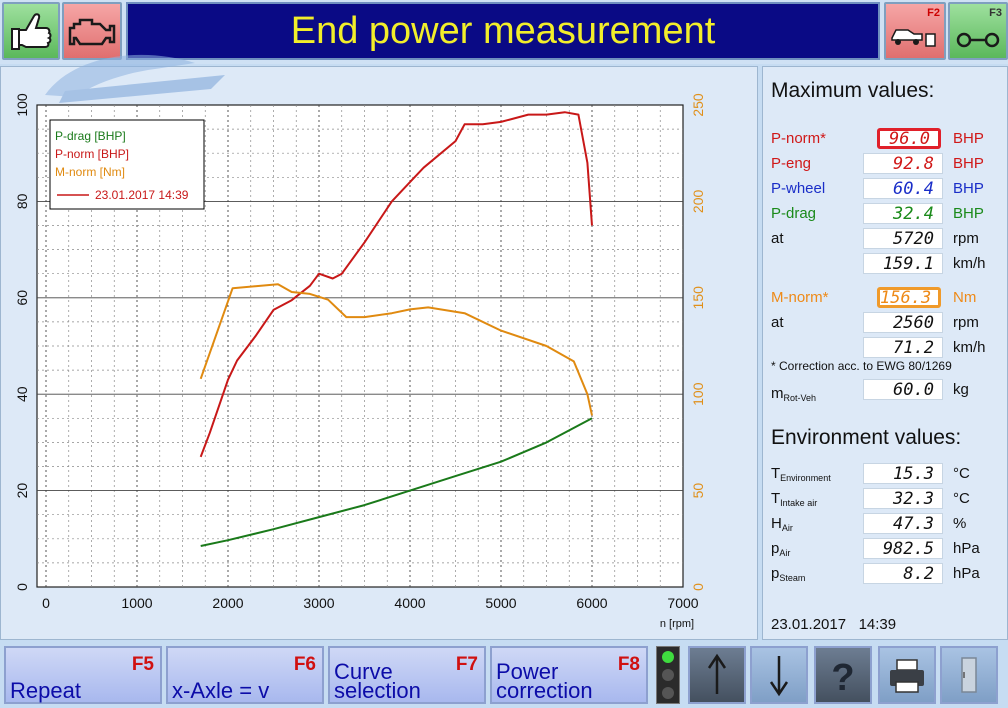 This screenshot has height=708, width=1008. Describe the element at coordinates (787, 528) in the screenshot. I see `env-row-label-sub: Air` at that location.